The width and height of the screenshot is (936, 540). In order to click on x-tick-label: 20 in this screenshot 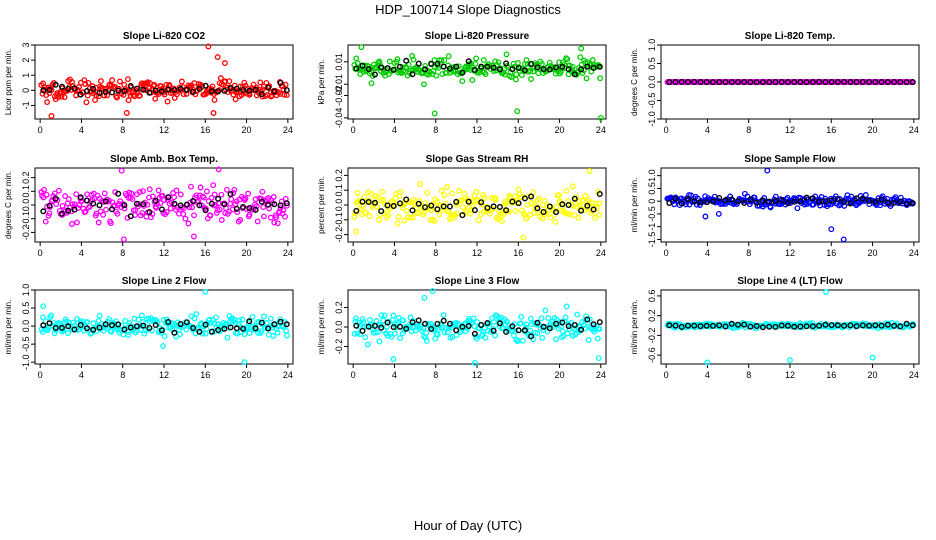, I will do `click(560, 375)`.